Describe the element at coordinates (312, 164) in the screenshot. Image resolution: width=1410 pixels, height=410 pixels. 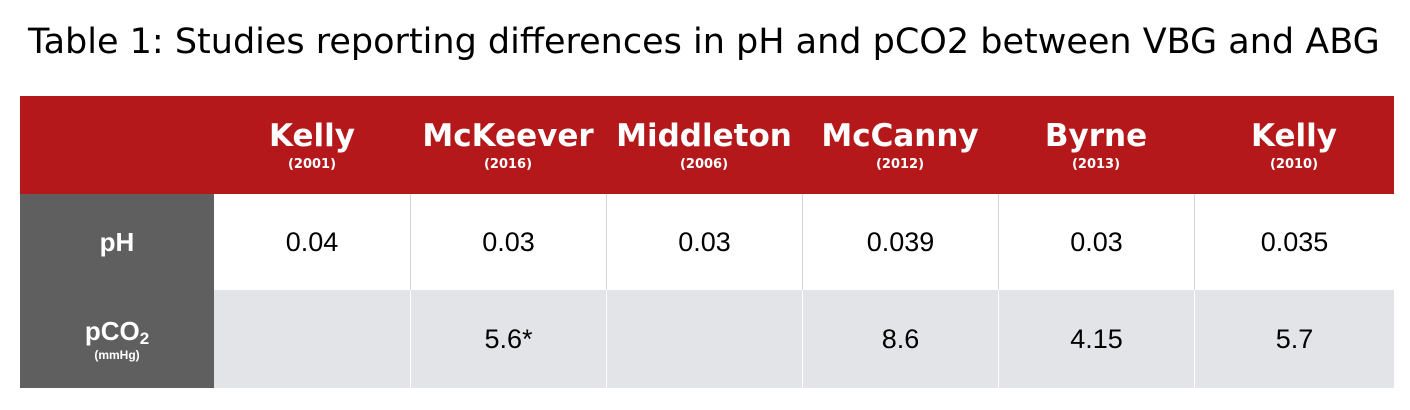
I see `column-year: (2001)` at that location.